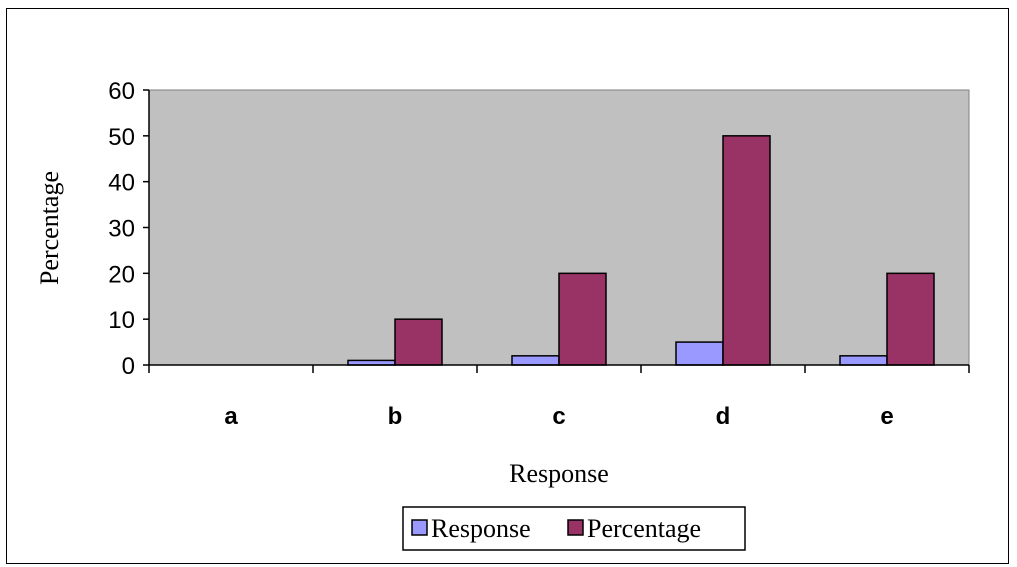  Describe the element at coordinates (863, 360) in the screenshot. I see `bar-response-e` at that location.